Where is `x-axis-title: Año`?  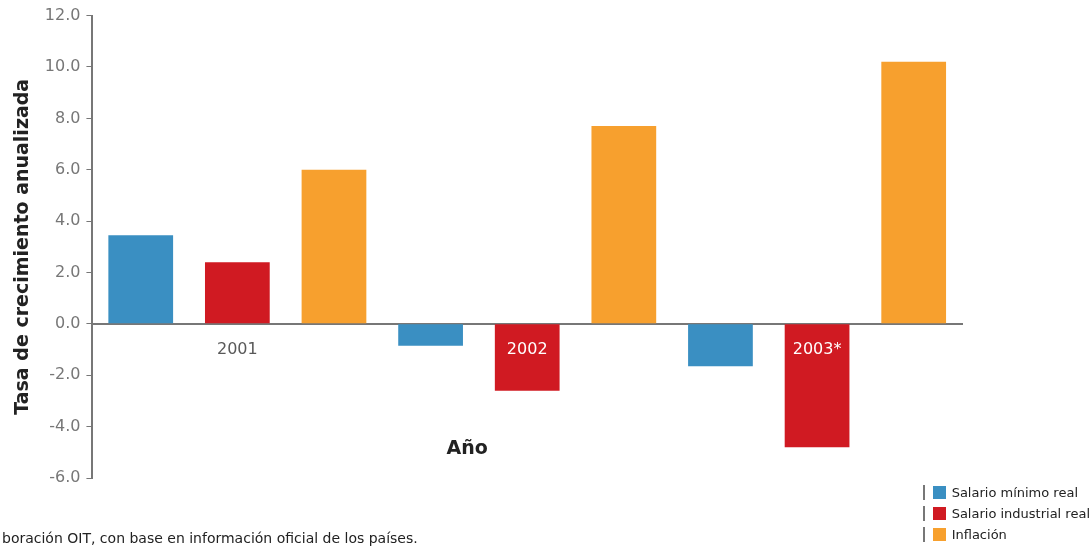
x-axis-title: Año is located at coordinates (467, 446).